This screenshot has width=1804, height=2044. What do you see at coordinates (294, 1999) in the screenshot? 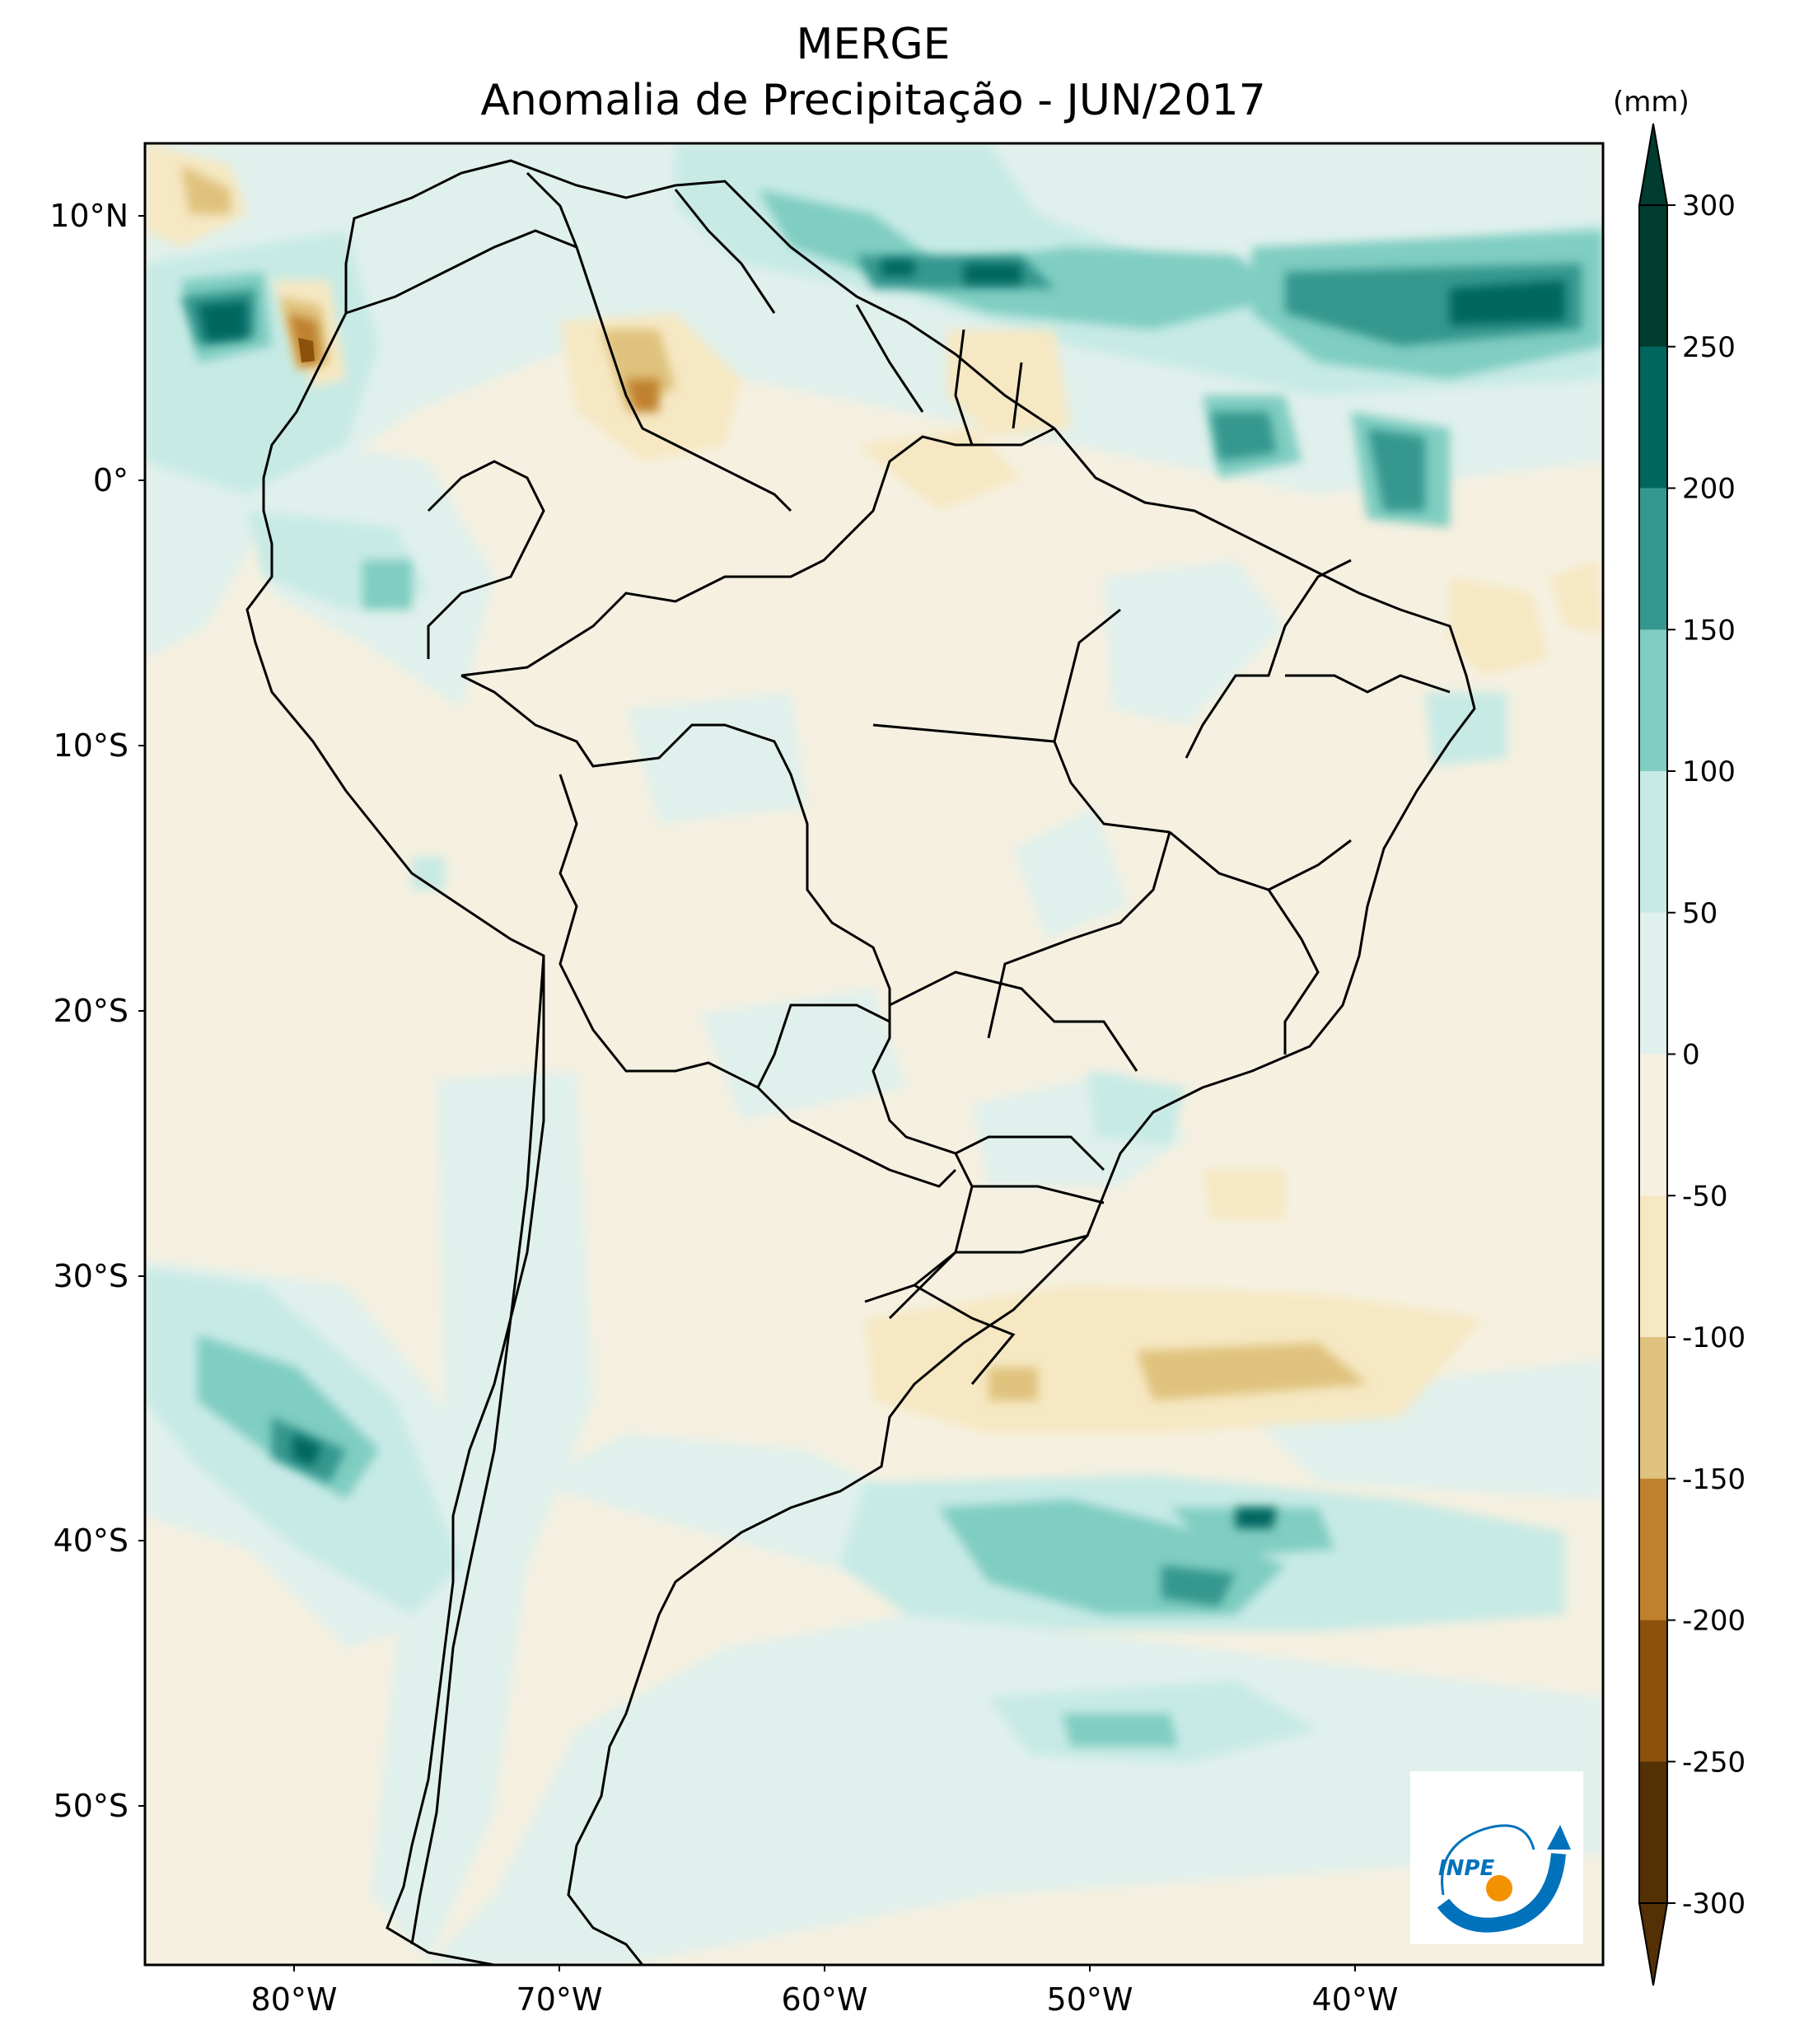
I see `lon-label-80w: 80°W` at bounding box center [294, 1999].